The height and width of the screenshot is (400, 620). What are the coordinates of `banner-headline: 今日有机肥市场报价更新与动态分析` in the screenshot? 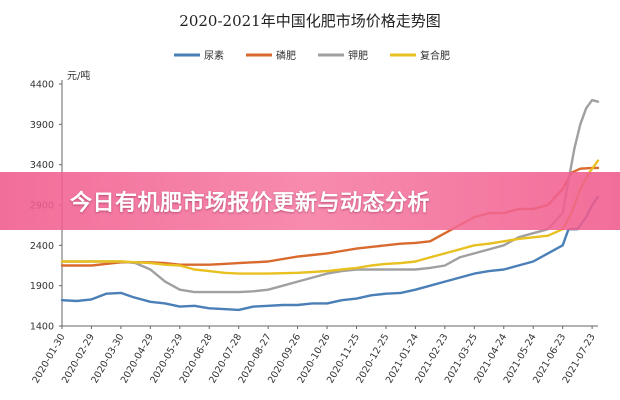 It's located at (250, 203).